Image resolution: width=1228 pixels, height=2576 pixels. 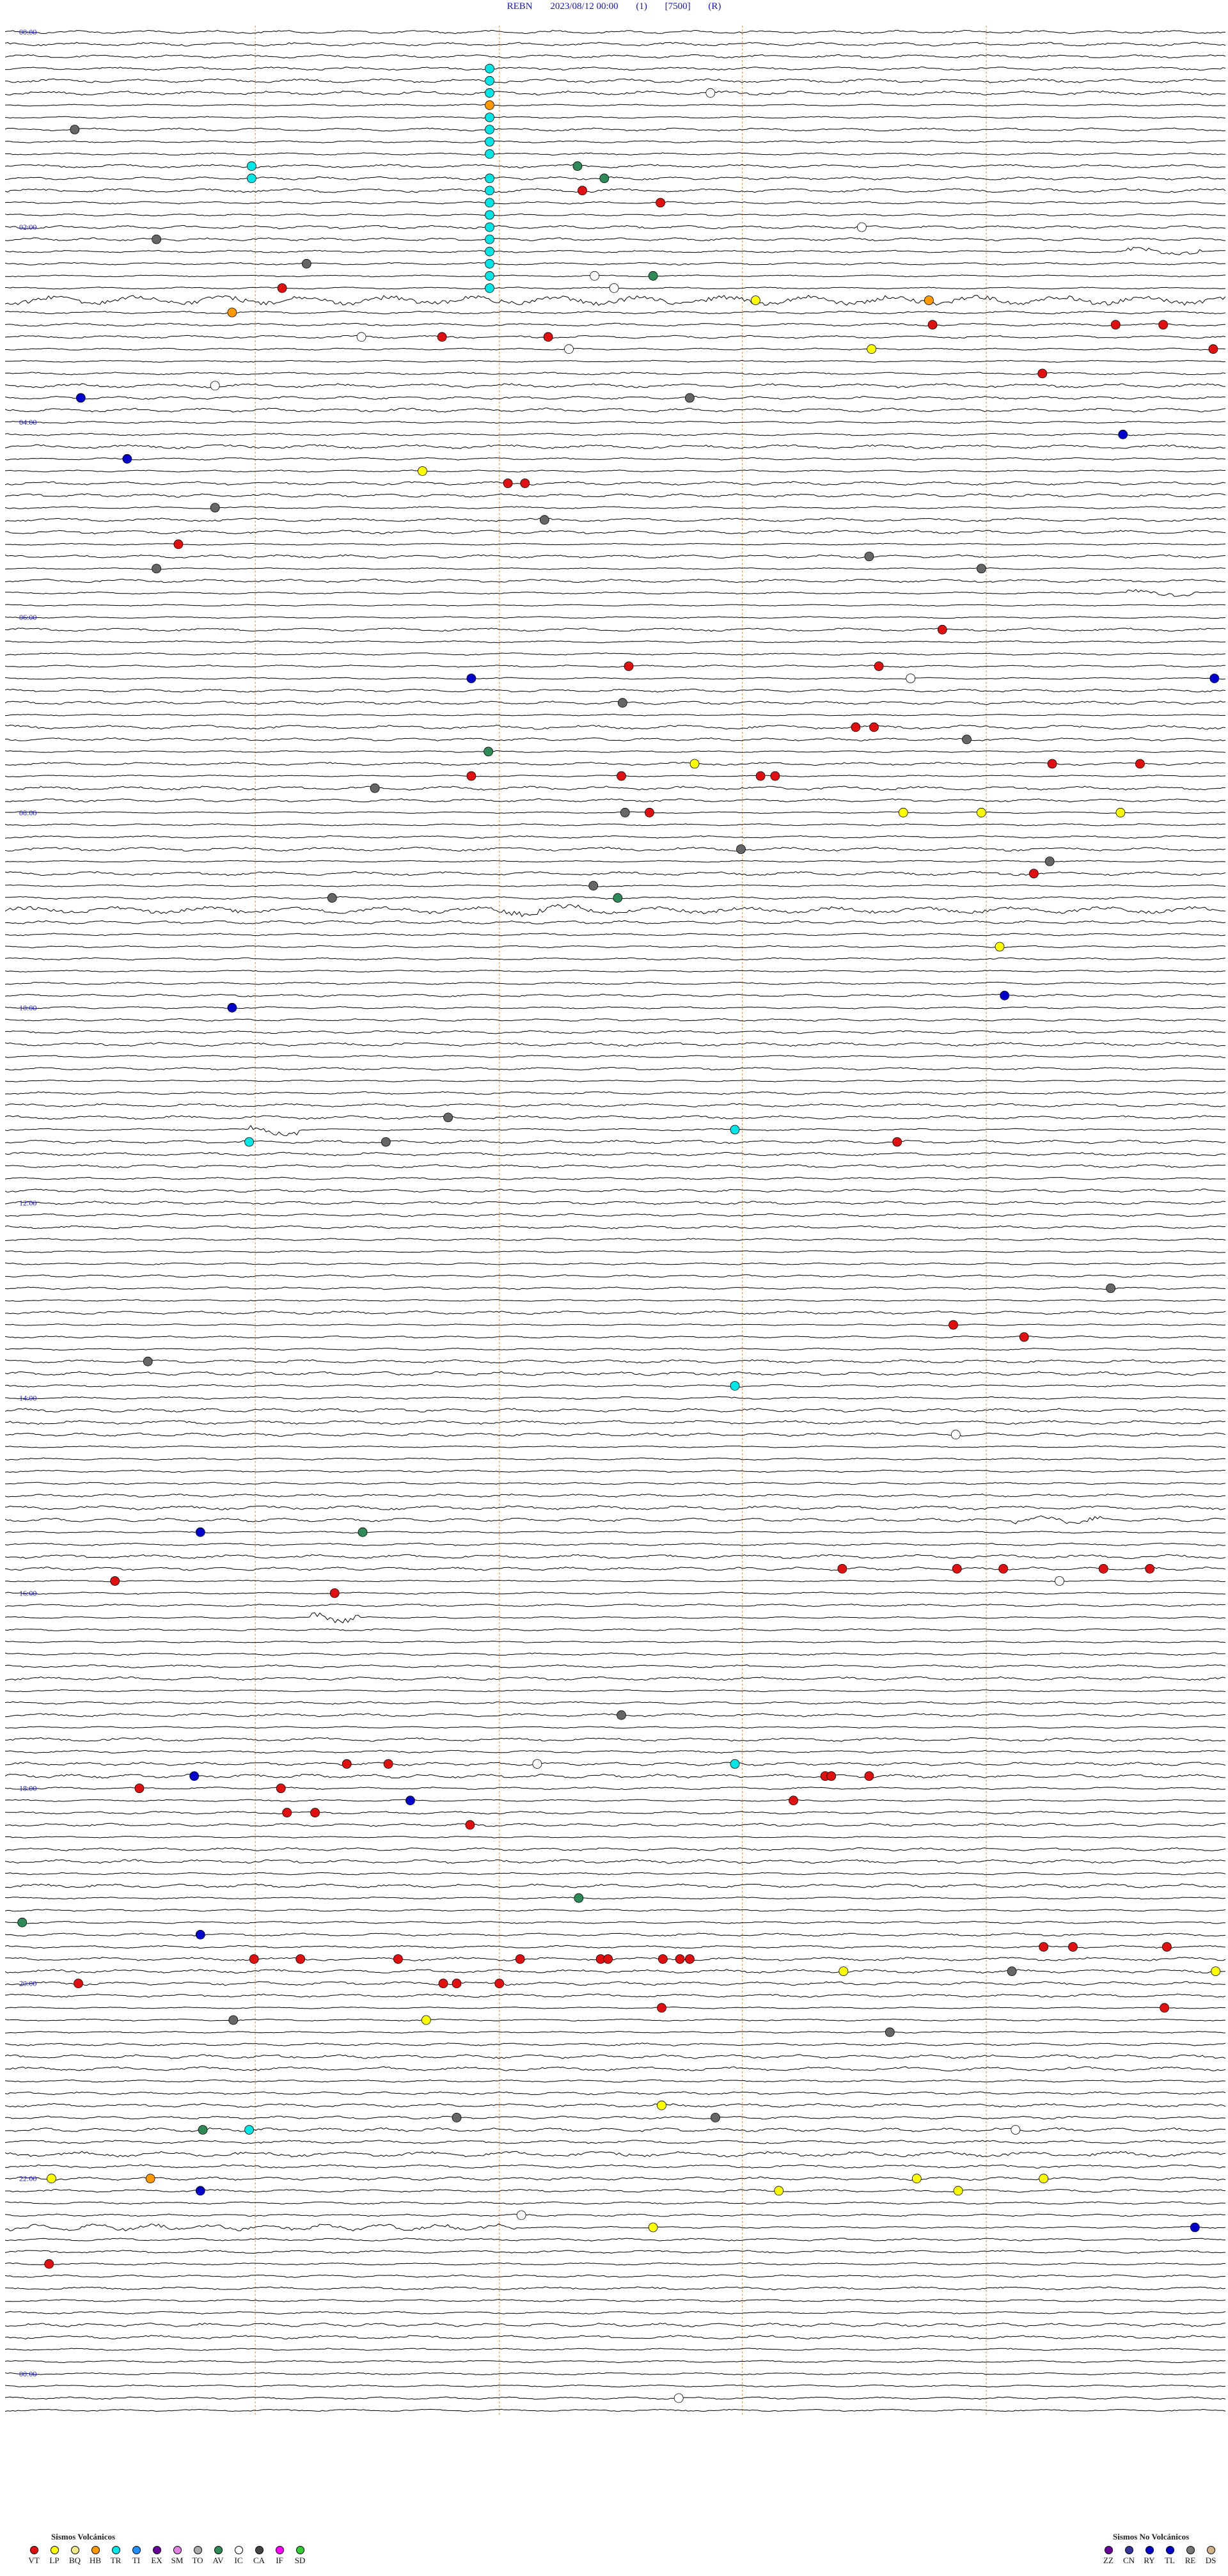 I want to click on hour-label: 04:00, so click(x=27, y=422).